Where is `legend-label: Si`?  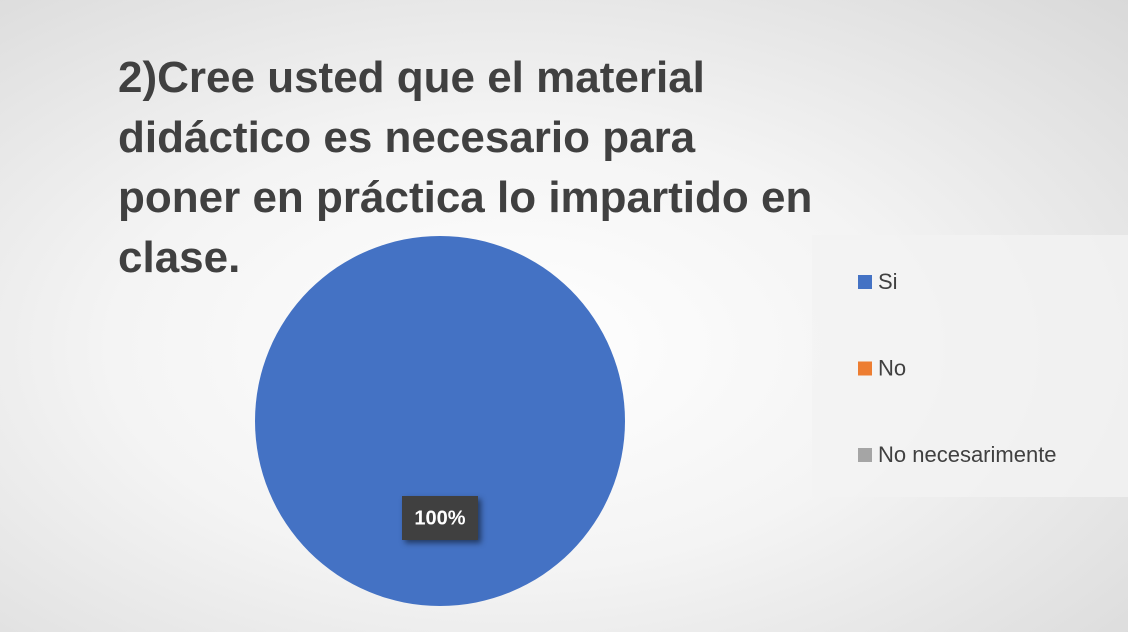
legend-label: Si is located at coordinates (888, 281).